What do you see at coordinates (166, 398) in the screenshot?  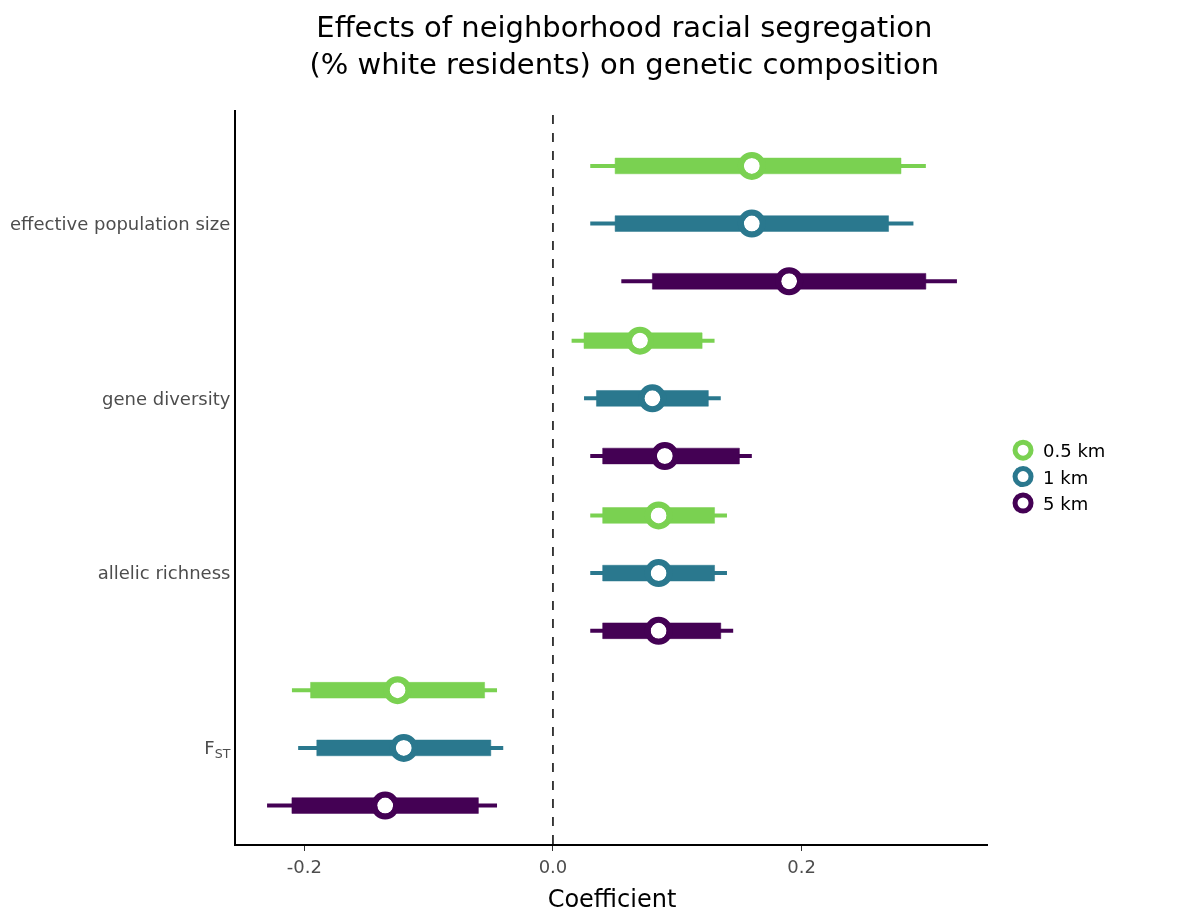 I see `y-tick-label: gene diversity` at bounding box center [166, 398].